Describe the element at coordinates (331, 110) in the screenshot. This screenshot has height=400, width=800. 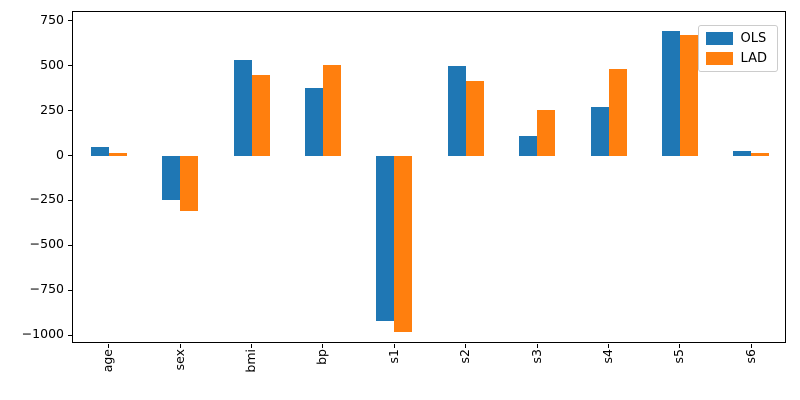
I see `bar-lad-bp` at that location.